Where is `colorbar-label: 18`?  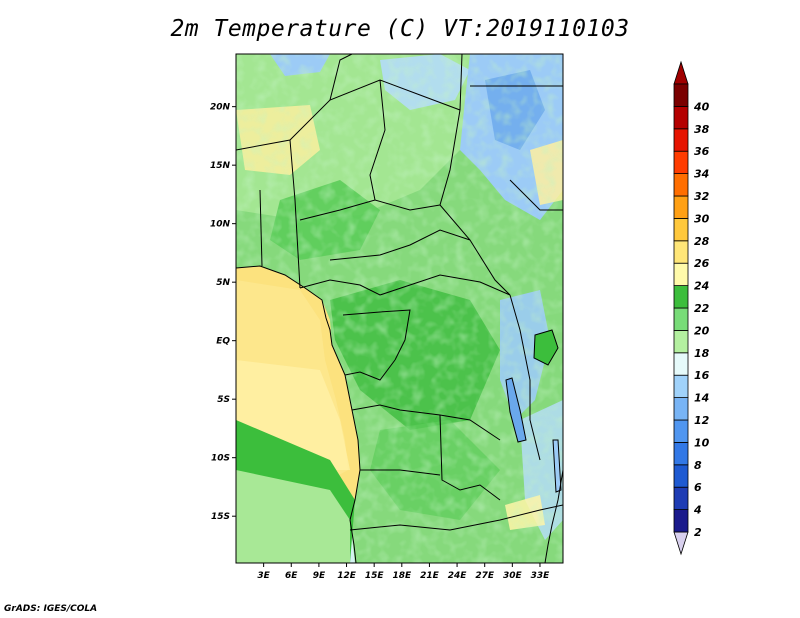 colorbar-label: 18 is located at coordinates (702, 353).